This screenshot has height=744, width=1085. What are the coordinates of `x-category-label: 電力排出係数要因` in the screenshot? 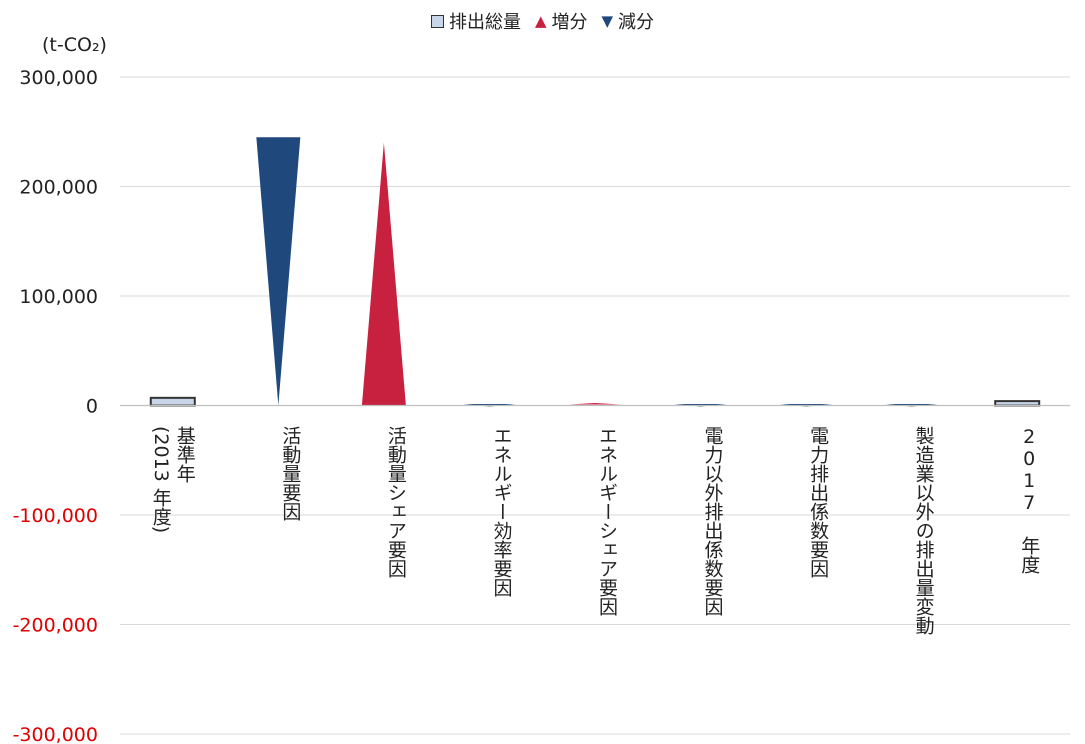 It's located at (818, 502).